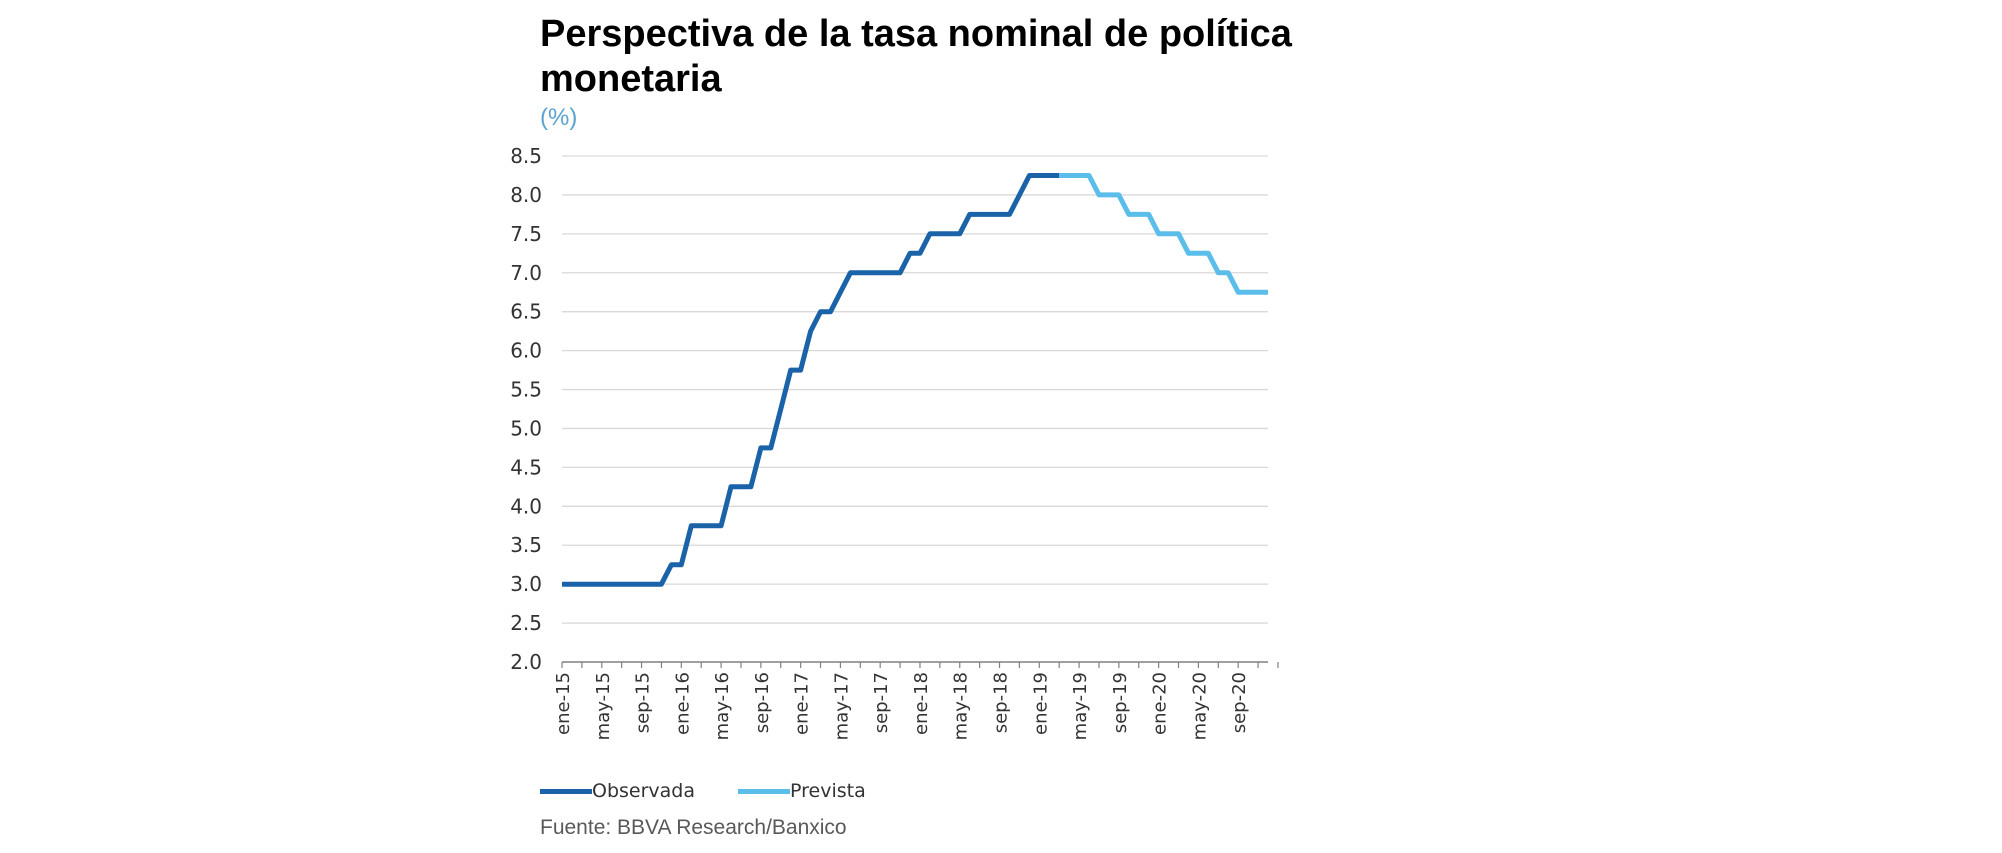  Describe the element at coordinates (526, 545) in the screenshot. I see `y-tick-label: 3.5` at that location.